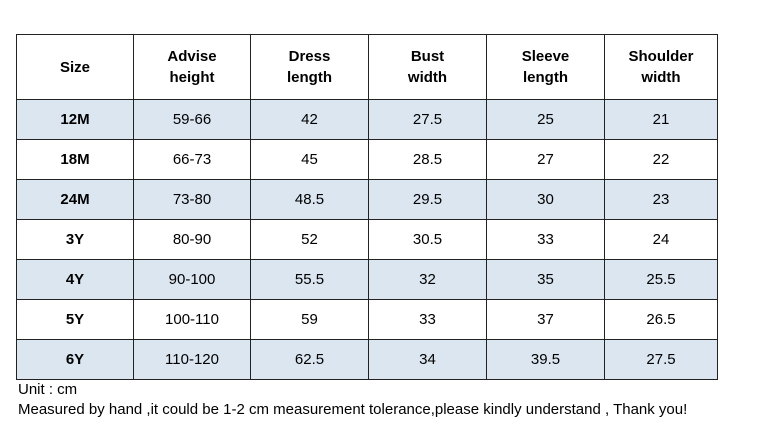  What do you see at coordinates (75, 239) in the screenshot?
I see `size-cell: 3Y` at bounding box center [75, 239].